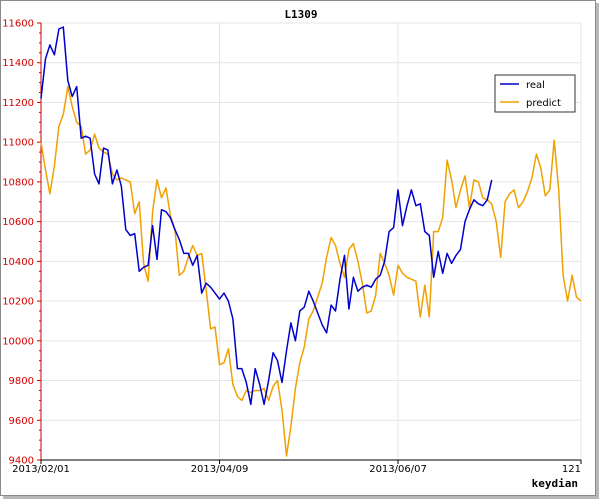  What do you see at coordinates (571, 469) in the screenshot?
I see `x-tick-label: 121` at bounding box center [571, 469].